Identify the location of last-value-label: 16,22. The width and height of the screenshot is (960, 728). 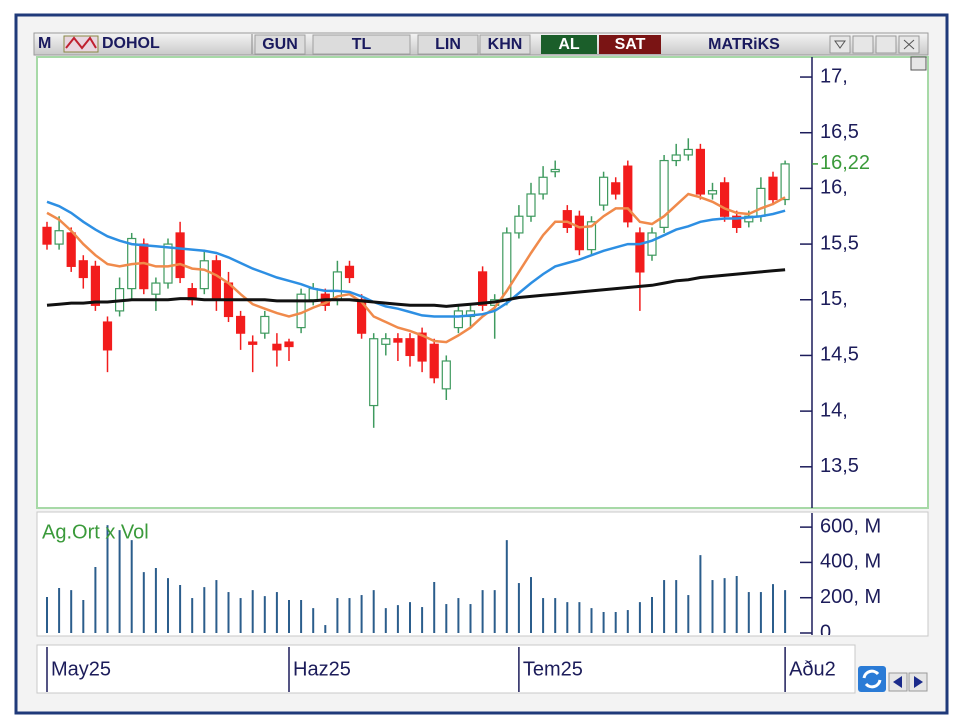
(845, 163).